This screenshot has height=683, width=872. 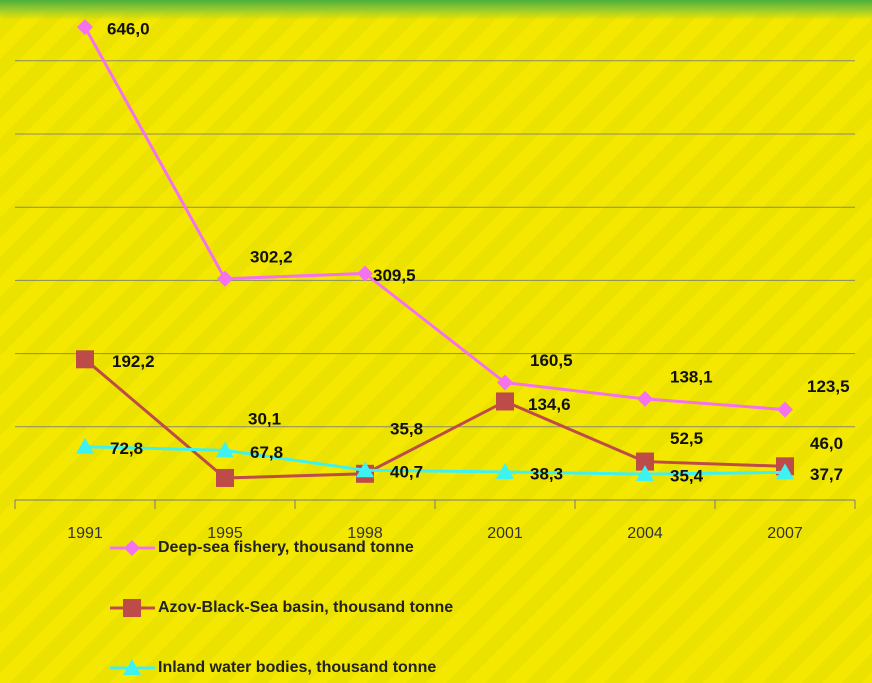 I want to click on x-tick-label: 2001, so click(x=505, y=533).